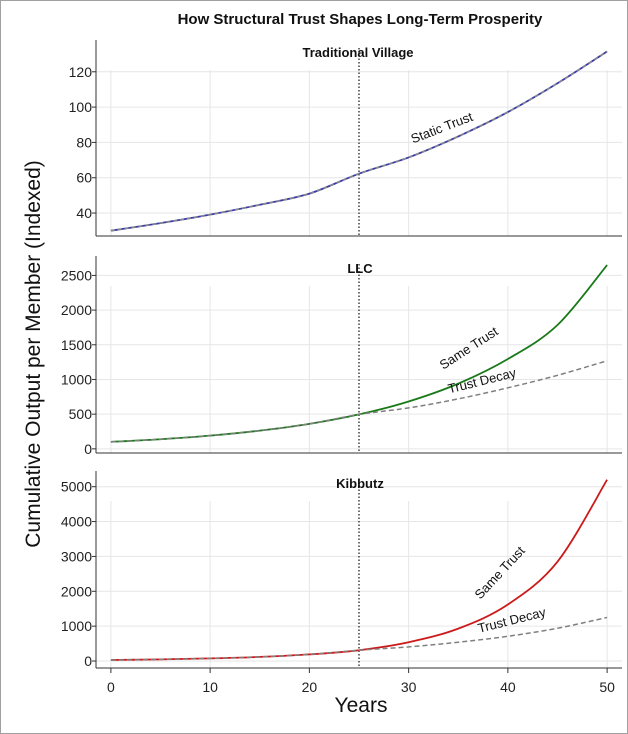 This screenshot has width=628, height=734. Describe the element at coordinates (84, 142) in the screenshot. I see `y-tick-label: 80` at that location.